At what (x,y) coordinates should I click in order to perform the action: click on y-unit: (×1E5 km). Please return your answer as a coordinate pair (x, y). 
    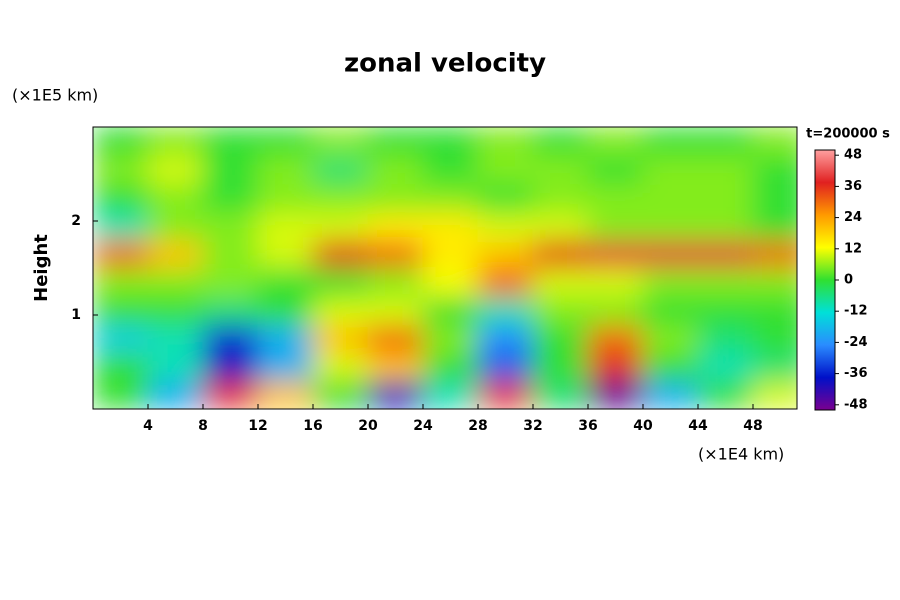
    Looking at the image, I should click on (55, 95).